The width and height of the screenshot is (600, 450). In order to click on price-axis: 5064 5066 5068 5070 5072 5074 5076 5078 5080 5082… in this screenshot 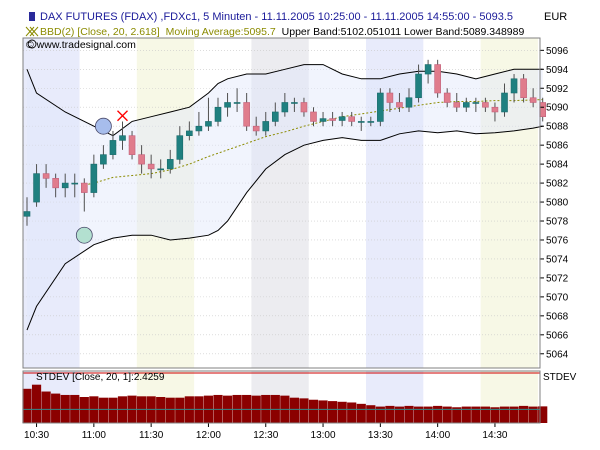, I will do `click(554, 203)`.